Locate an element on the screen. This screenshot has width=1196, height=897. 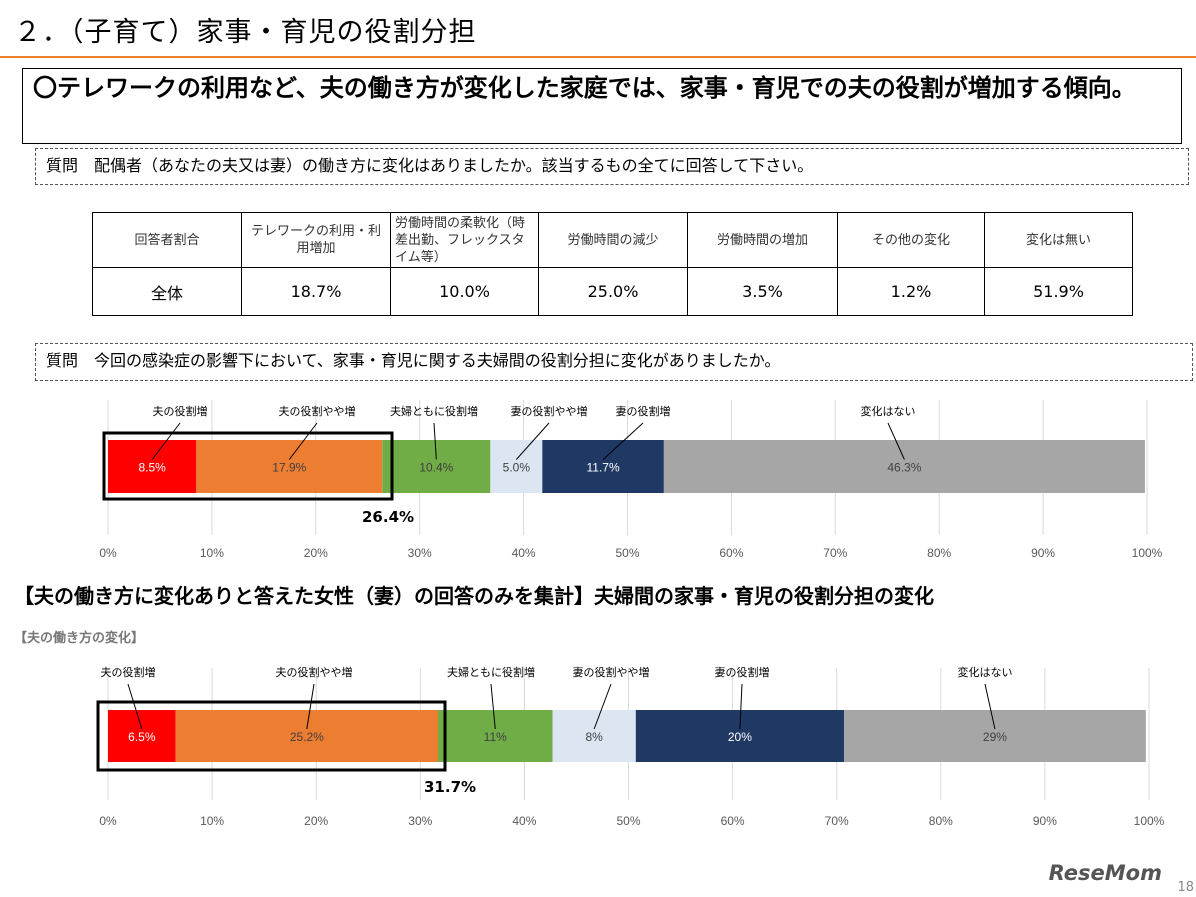
resemom-logo: ReseMom is located at coordinates (1105, 873).